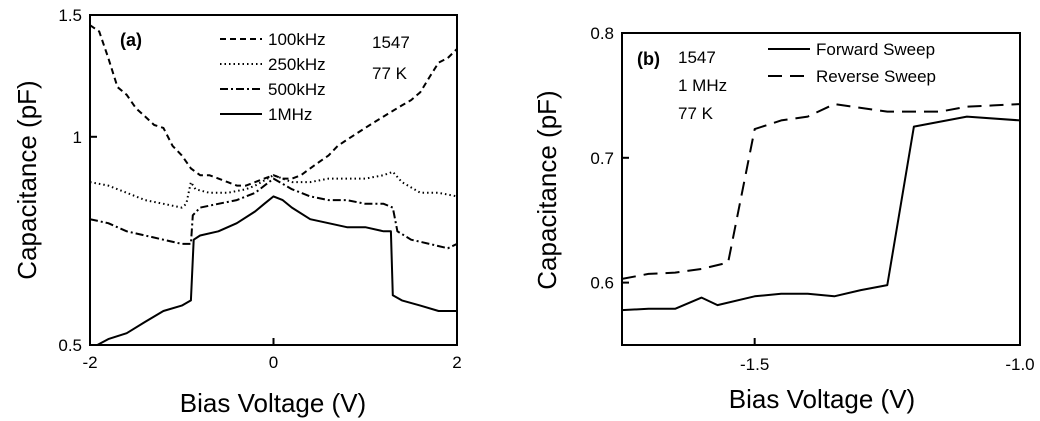  I want to click on legend-label-100khz: 100kHz, so click(297, 39).